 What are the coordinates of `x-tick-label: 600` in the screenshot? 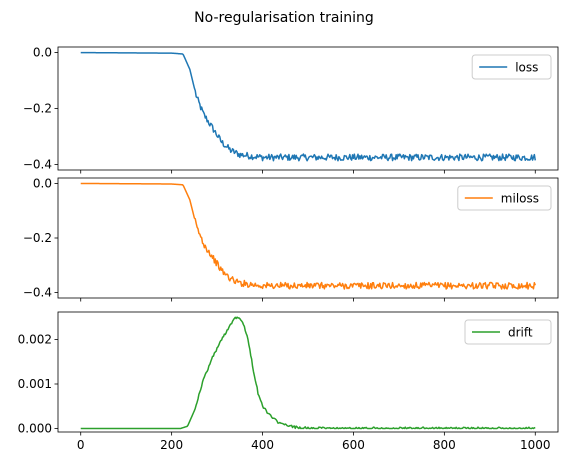 It's located at (353, 445).